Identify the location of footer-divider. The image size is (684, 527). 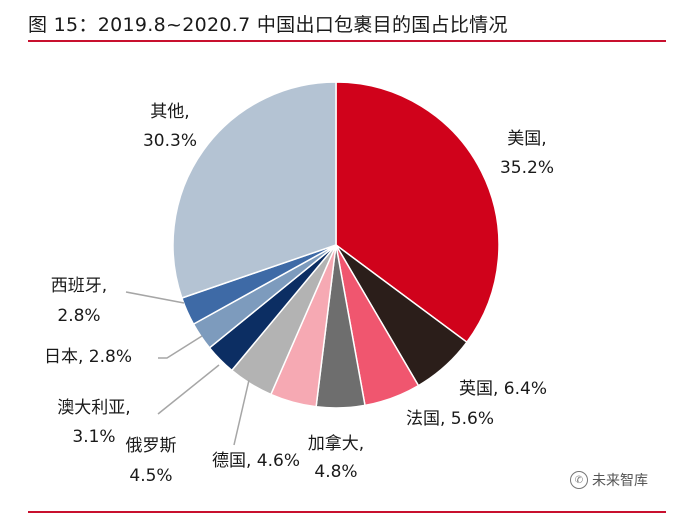
(347, 512).